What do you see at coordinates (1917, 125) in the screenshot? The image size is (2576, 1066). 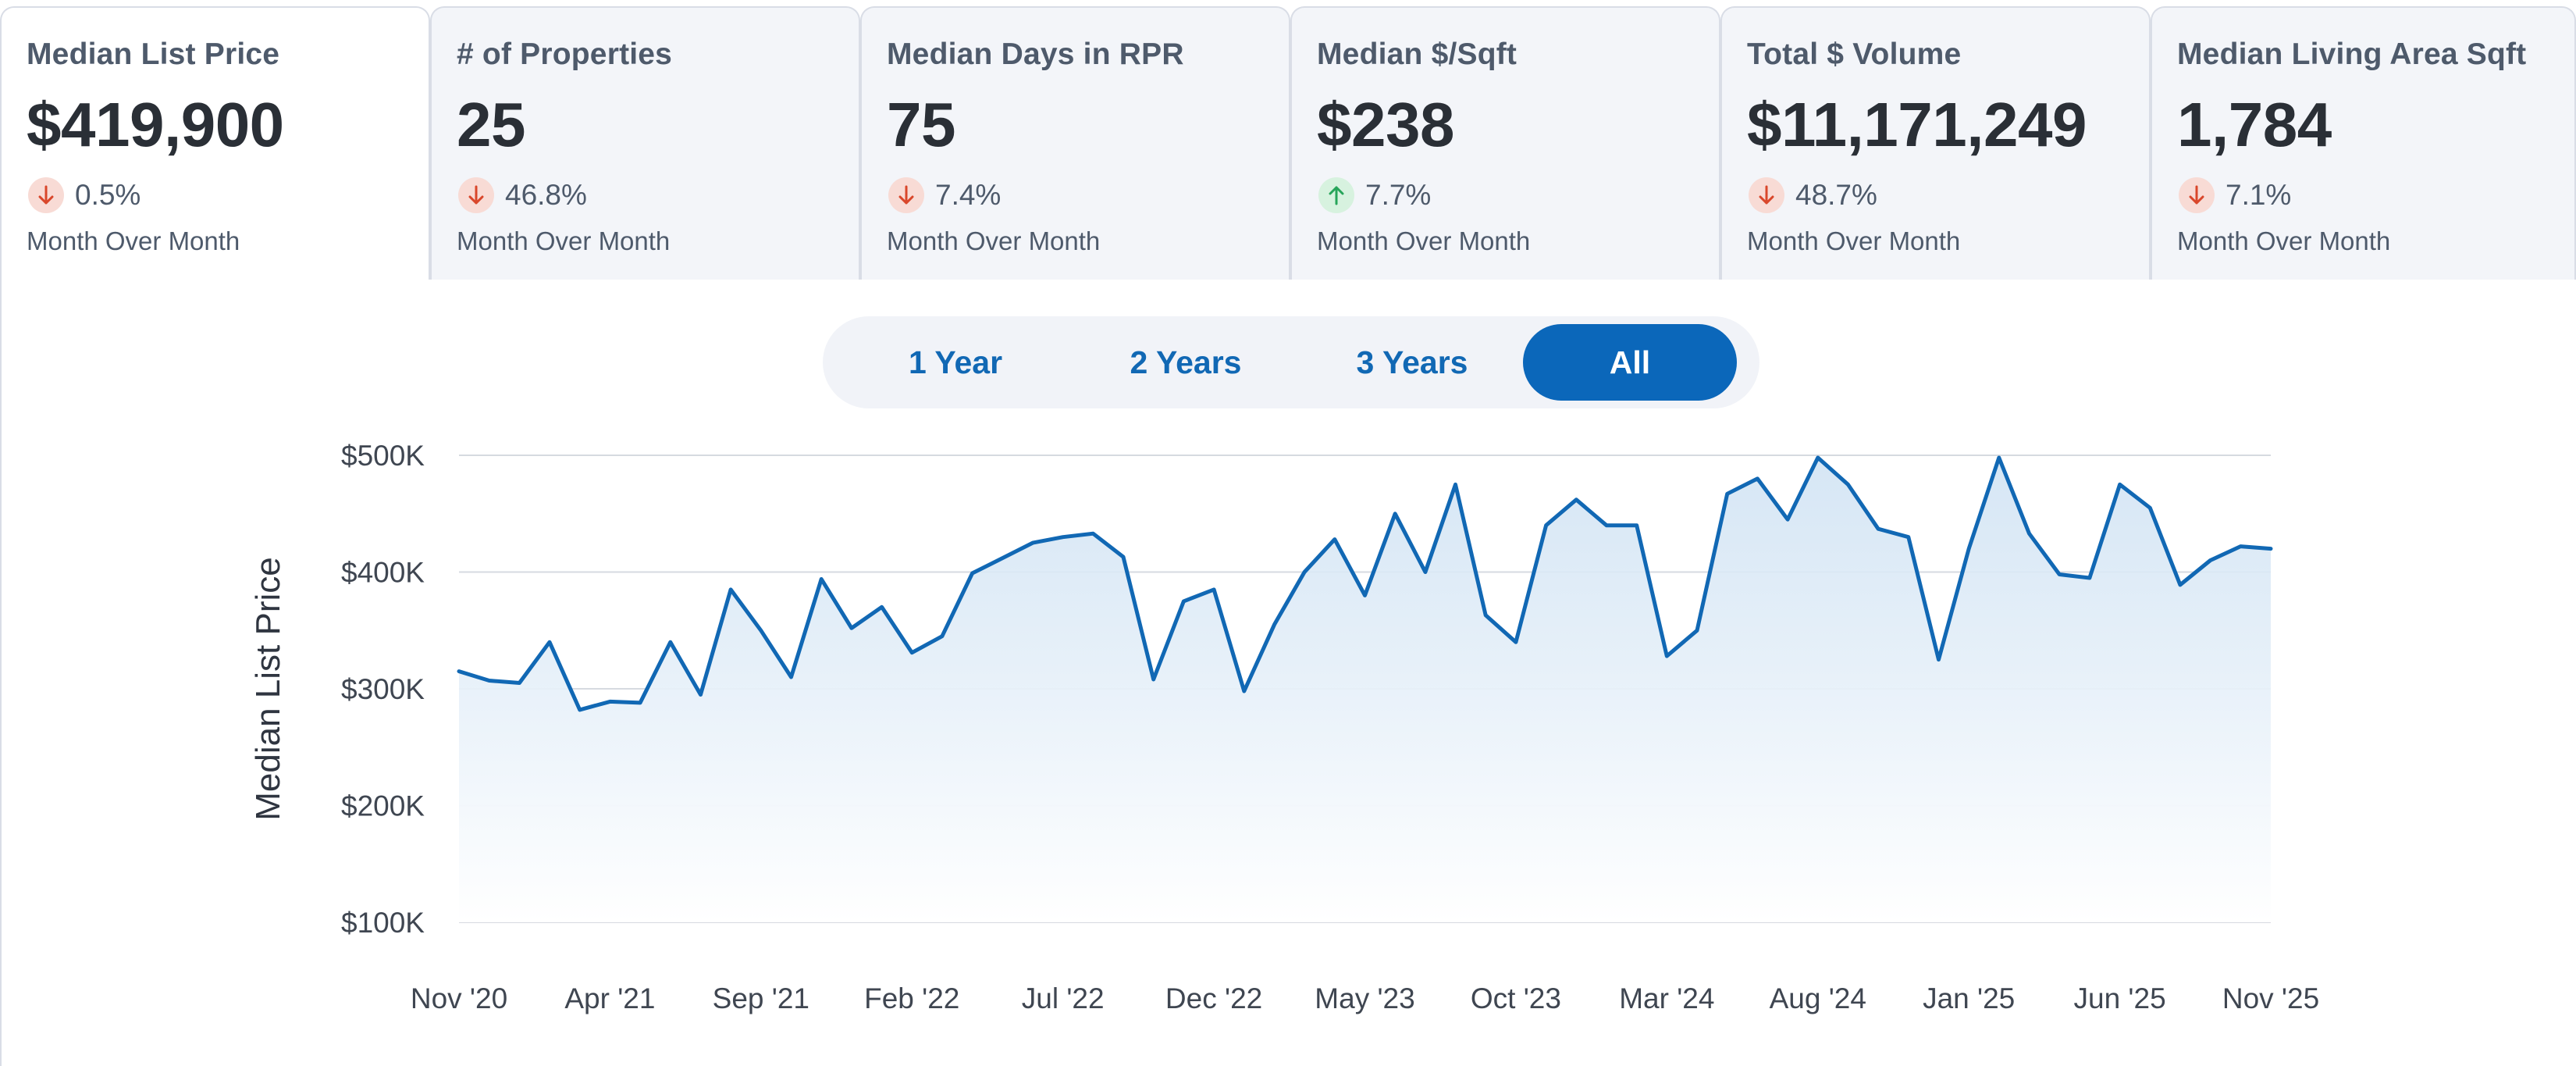 I see `metric-value: $11,171,249` at bounding box center [1917, 125].